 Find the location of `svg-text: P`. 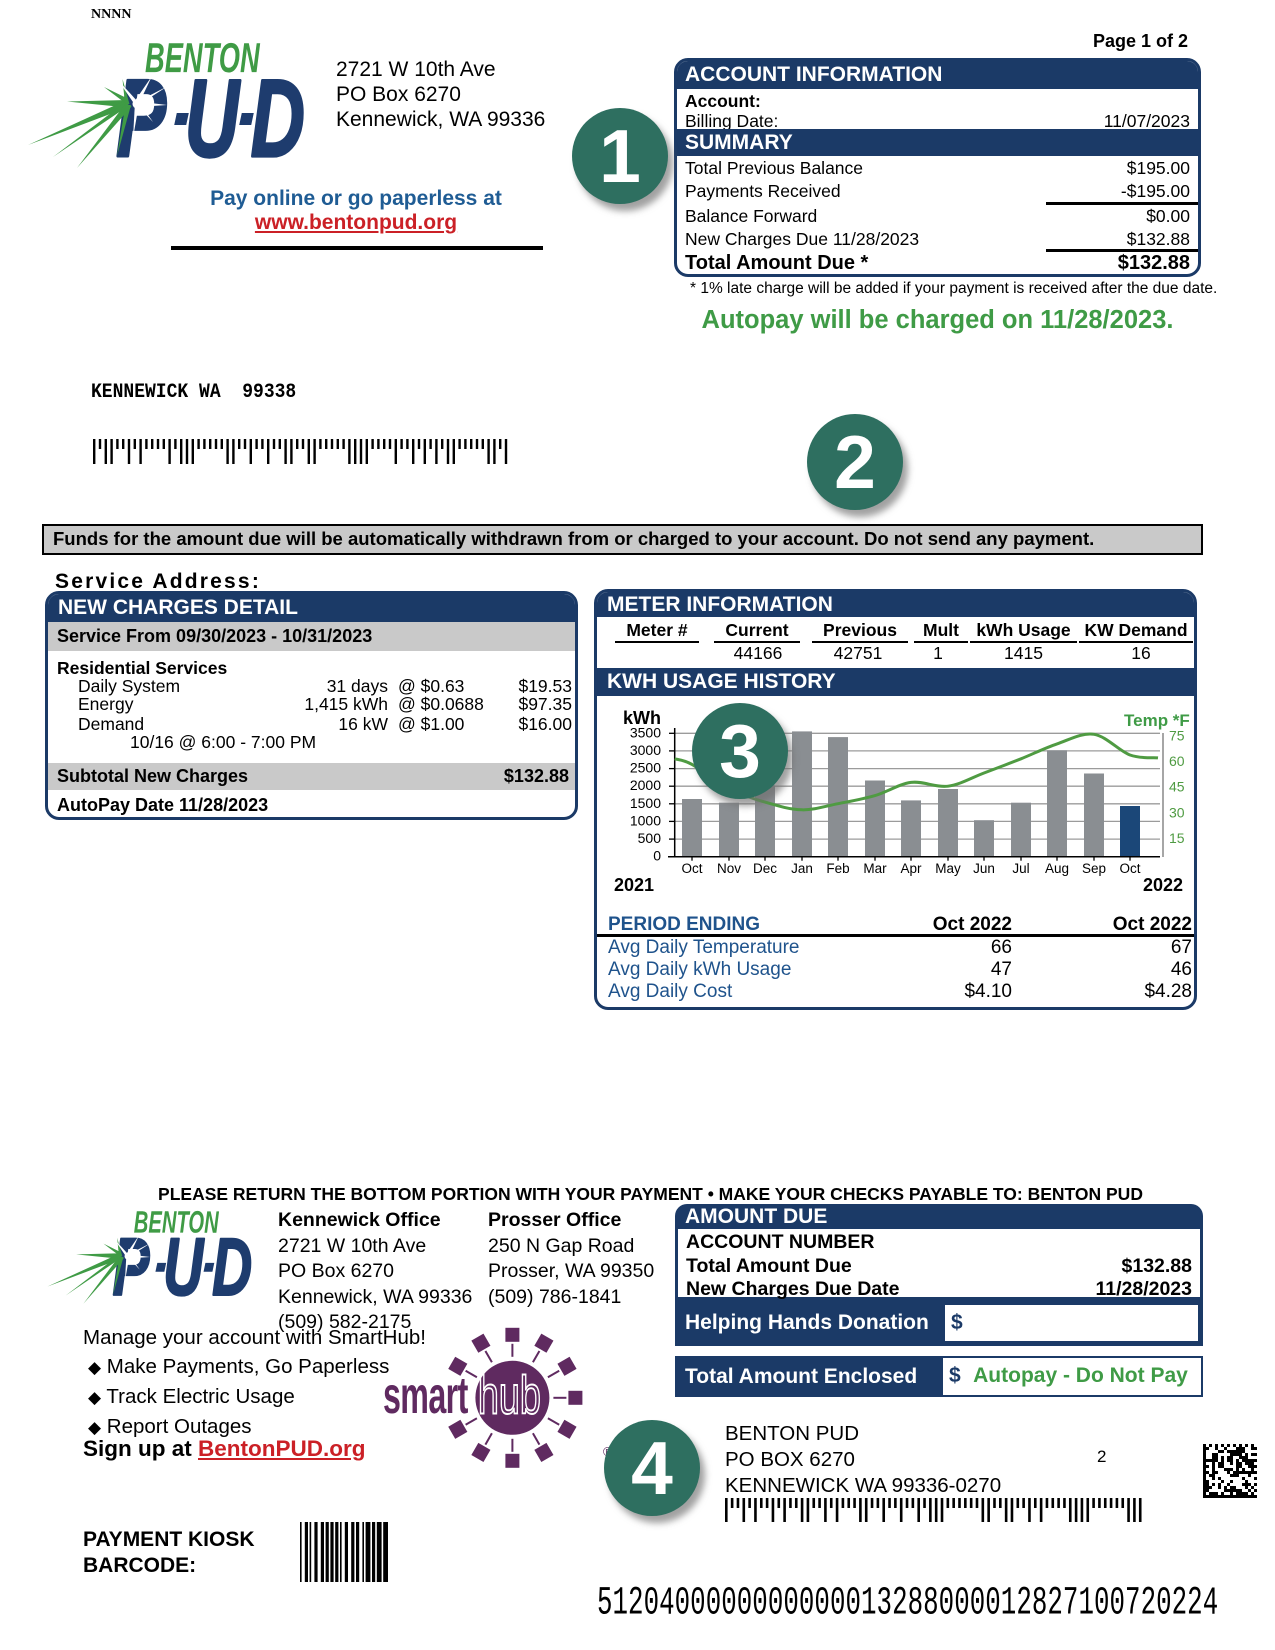

svg-text: P is located at coordinates (141, 116).